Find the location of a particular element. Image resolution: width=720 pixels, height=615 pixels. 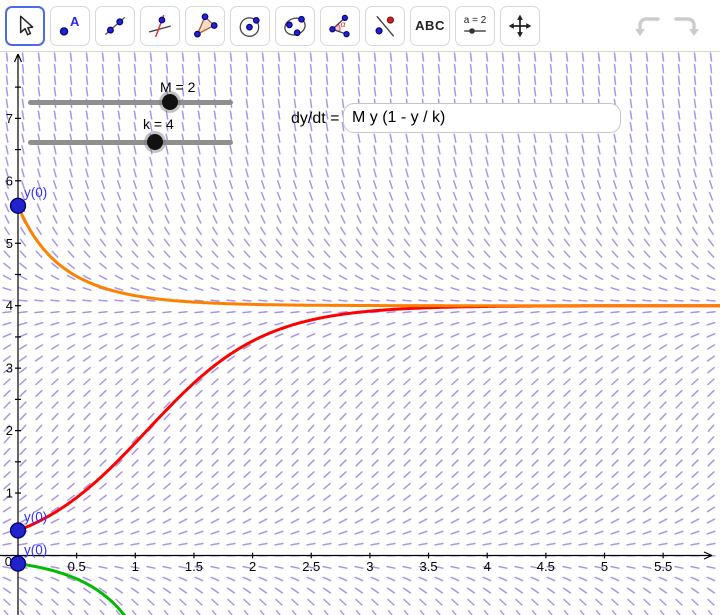

ellipse-icon is located at coordinates (295, 26).